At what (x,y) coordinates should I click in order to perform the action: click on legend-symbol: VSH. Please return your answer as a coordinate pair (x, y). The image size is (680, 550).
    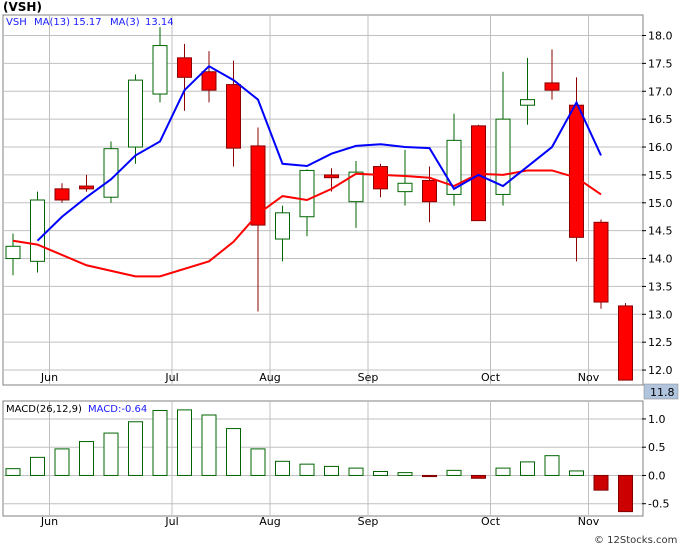
    Looking at the image, I should click on (16, 22).